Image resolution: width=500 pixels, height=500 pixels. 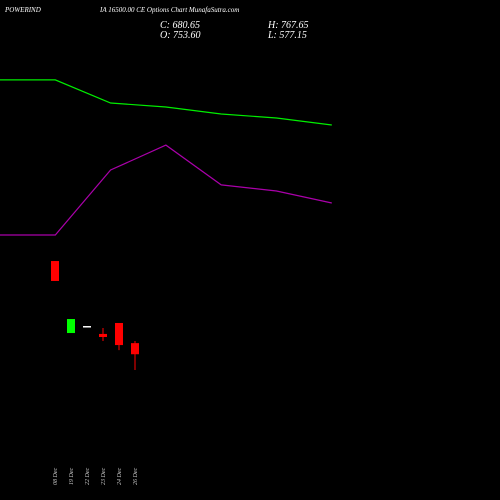 What do you see at coordinates (72, 476) in the screenshot?
I see `x-tick-label: 19 Dec` at bounding box center [72, 476].